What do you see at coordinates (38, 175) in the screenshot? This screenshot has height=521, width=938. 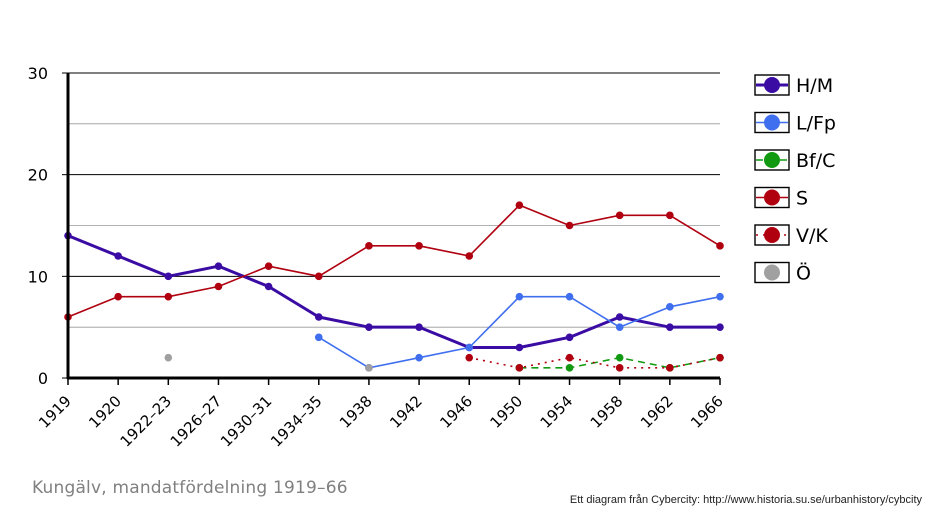 I see `y-tick-label: 20` at bounding box center [38, 175].